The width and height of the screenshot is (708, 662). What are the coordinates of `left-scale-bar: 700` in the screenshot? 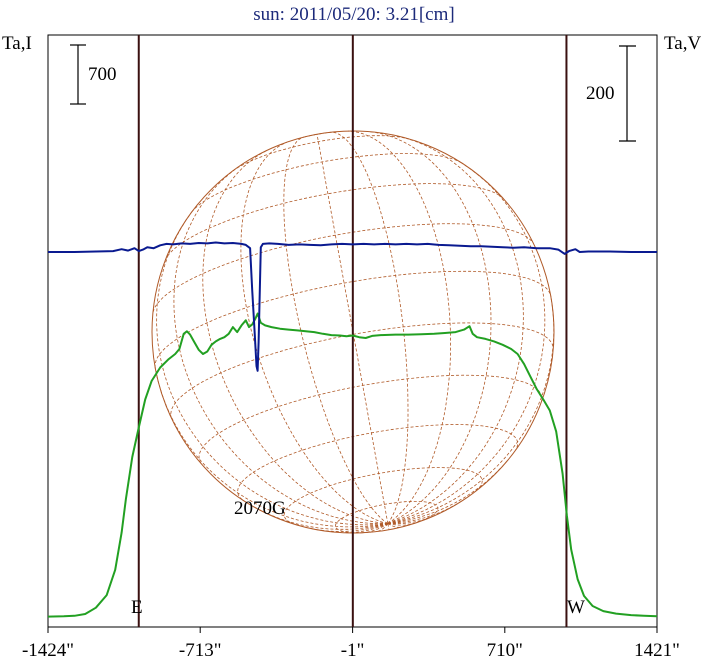 It's located at (93, 74).